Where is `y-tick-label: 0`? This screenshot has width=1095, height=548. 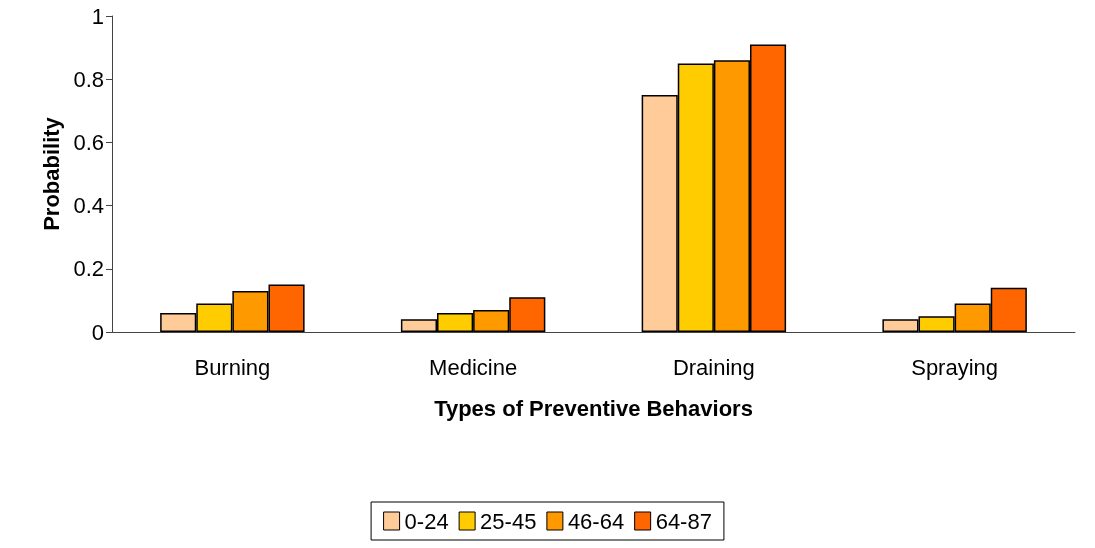
y-tick-label: 0 is located at coordinates (97, 332).